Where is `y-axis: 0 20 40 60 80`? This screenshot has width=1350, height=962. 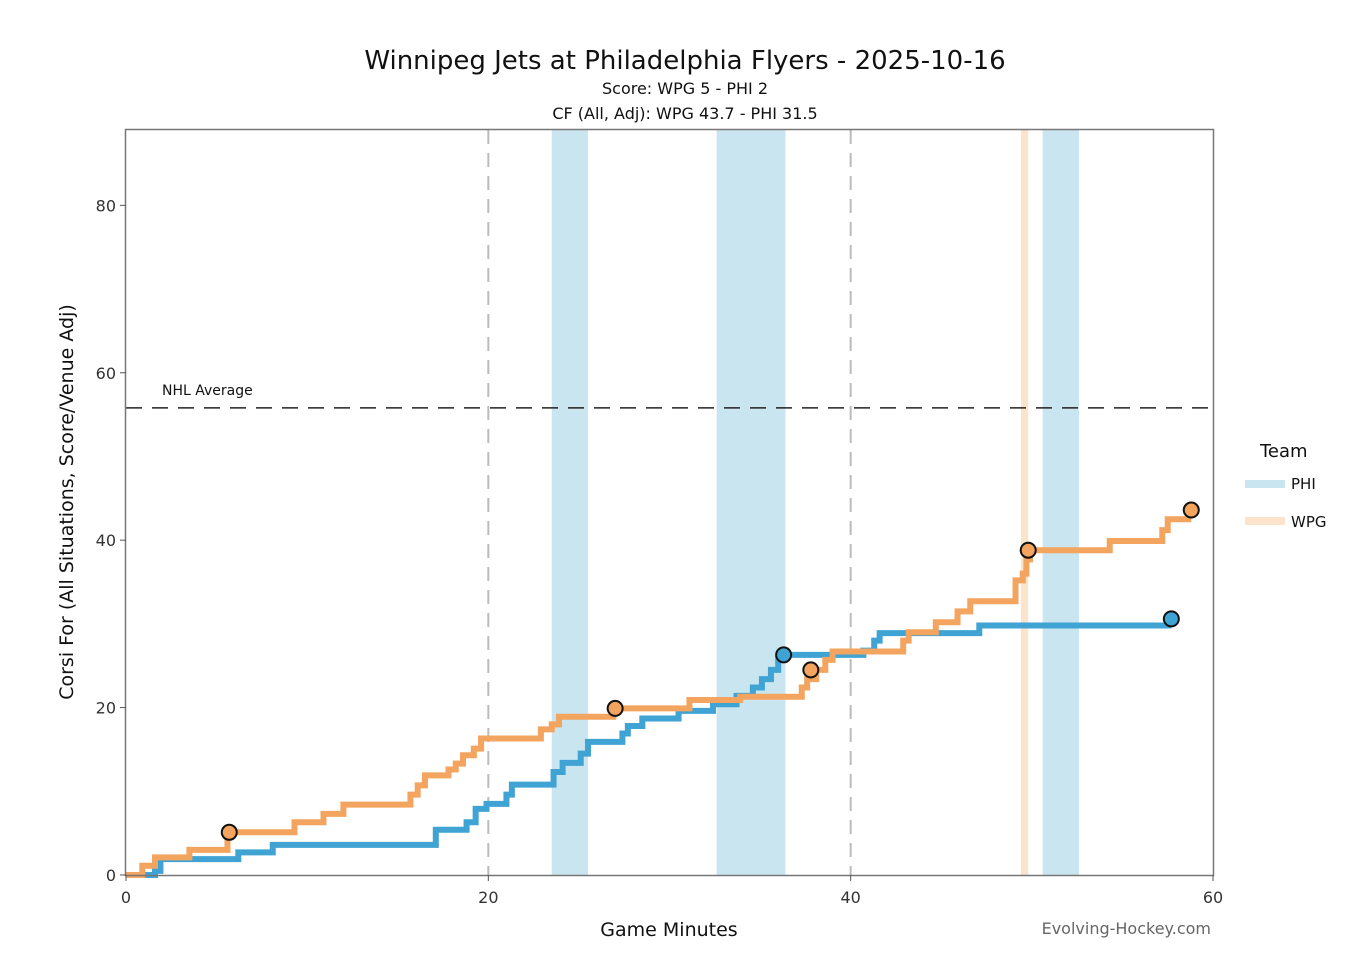
y-axis: 0 20 40 60 80 is located at coordinates (111, 540).